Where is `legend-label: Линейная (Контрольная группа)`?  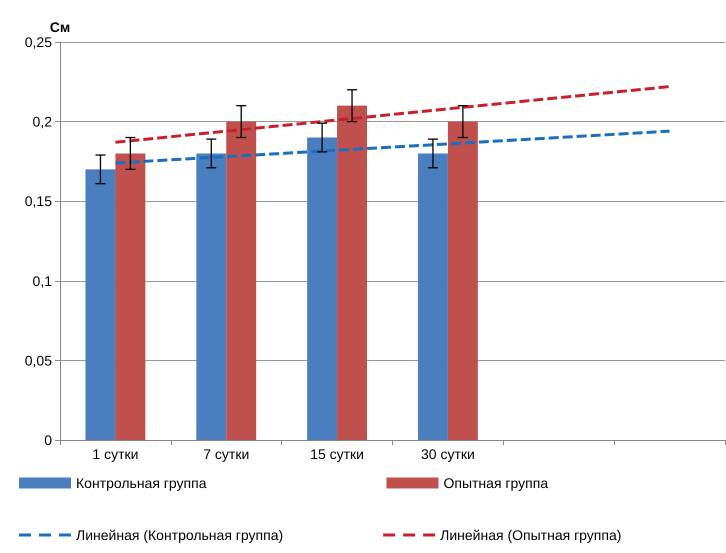
legend-label: Линейная (Контрольная группа) is located at coordinates (180, 535).